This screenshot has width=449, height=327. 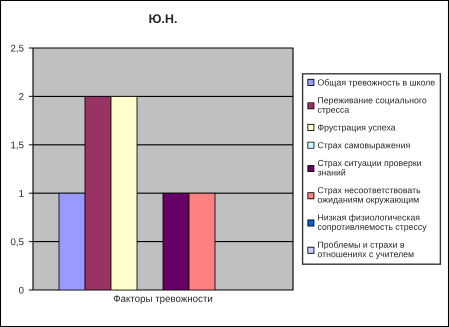 I want to click on legend-label: Низкая физиологическая сопротивляемость стрессу, so click(x=372, y=223).